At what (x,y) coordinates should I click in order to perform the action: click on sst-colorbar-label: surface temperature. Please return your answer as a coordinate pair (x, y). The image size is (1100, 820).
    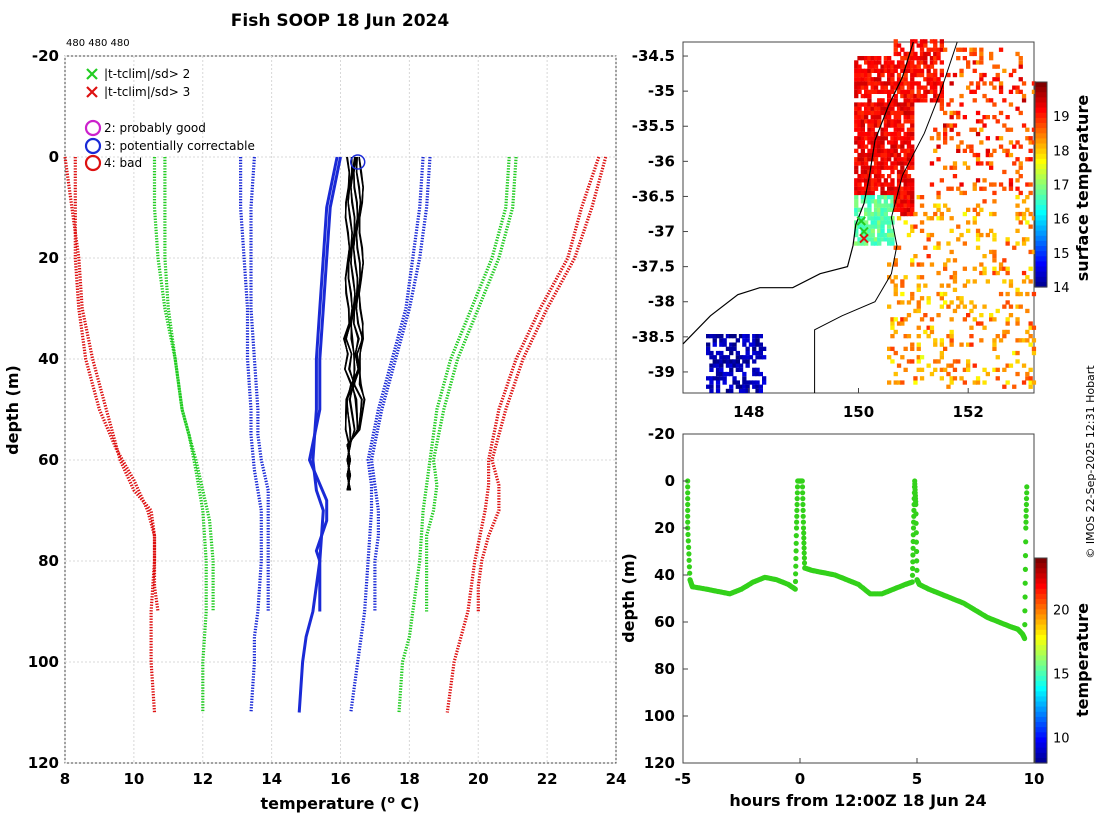
    Looking at the image, I should click on (1082, 188).